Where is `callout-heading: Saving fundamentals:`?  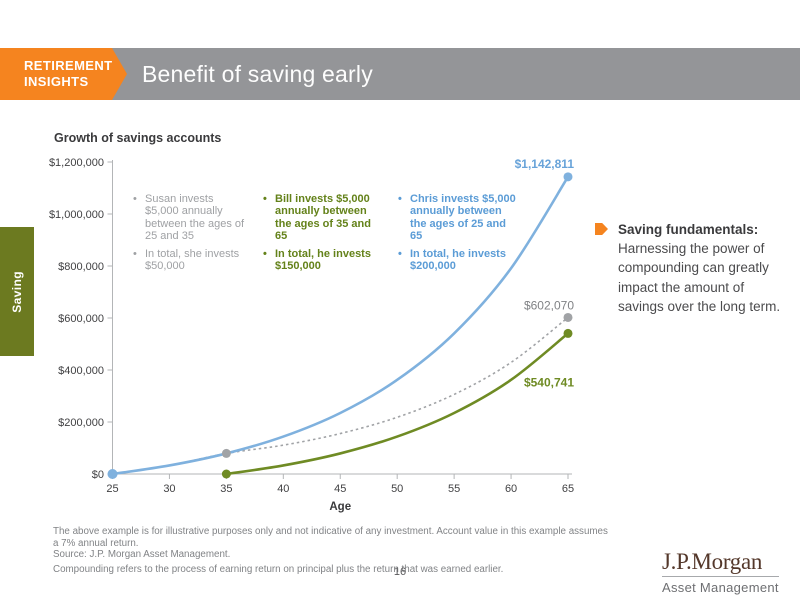
callout-heading: Saving fundamentals: is located at coordinates (688, 229).